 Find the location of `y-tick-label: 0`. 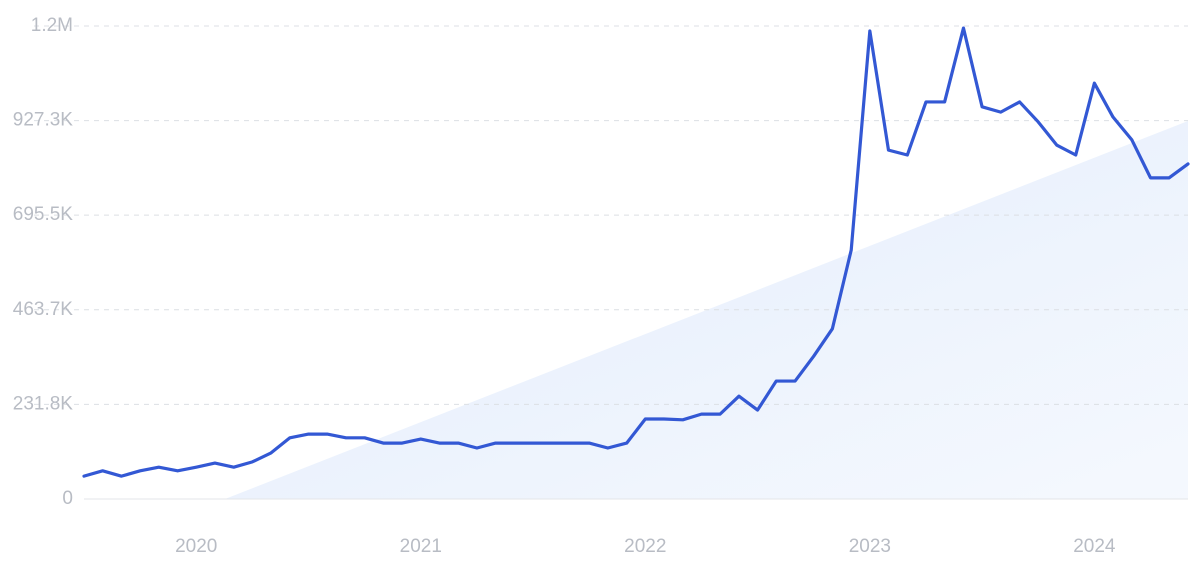

y-tick-label: 0 is located at coordinates (67, 498).